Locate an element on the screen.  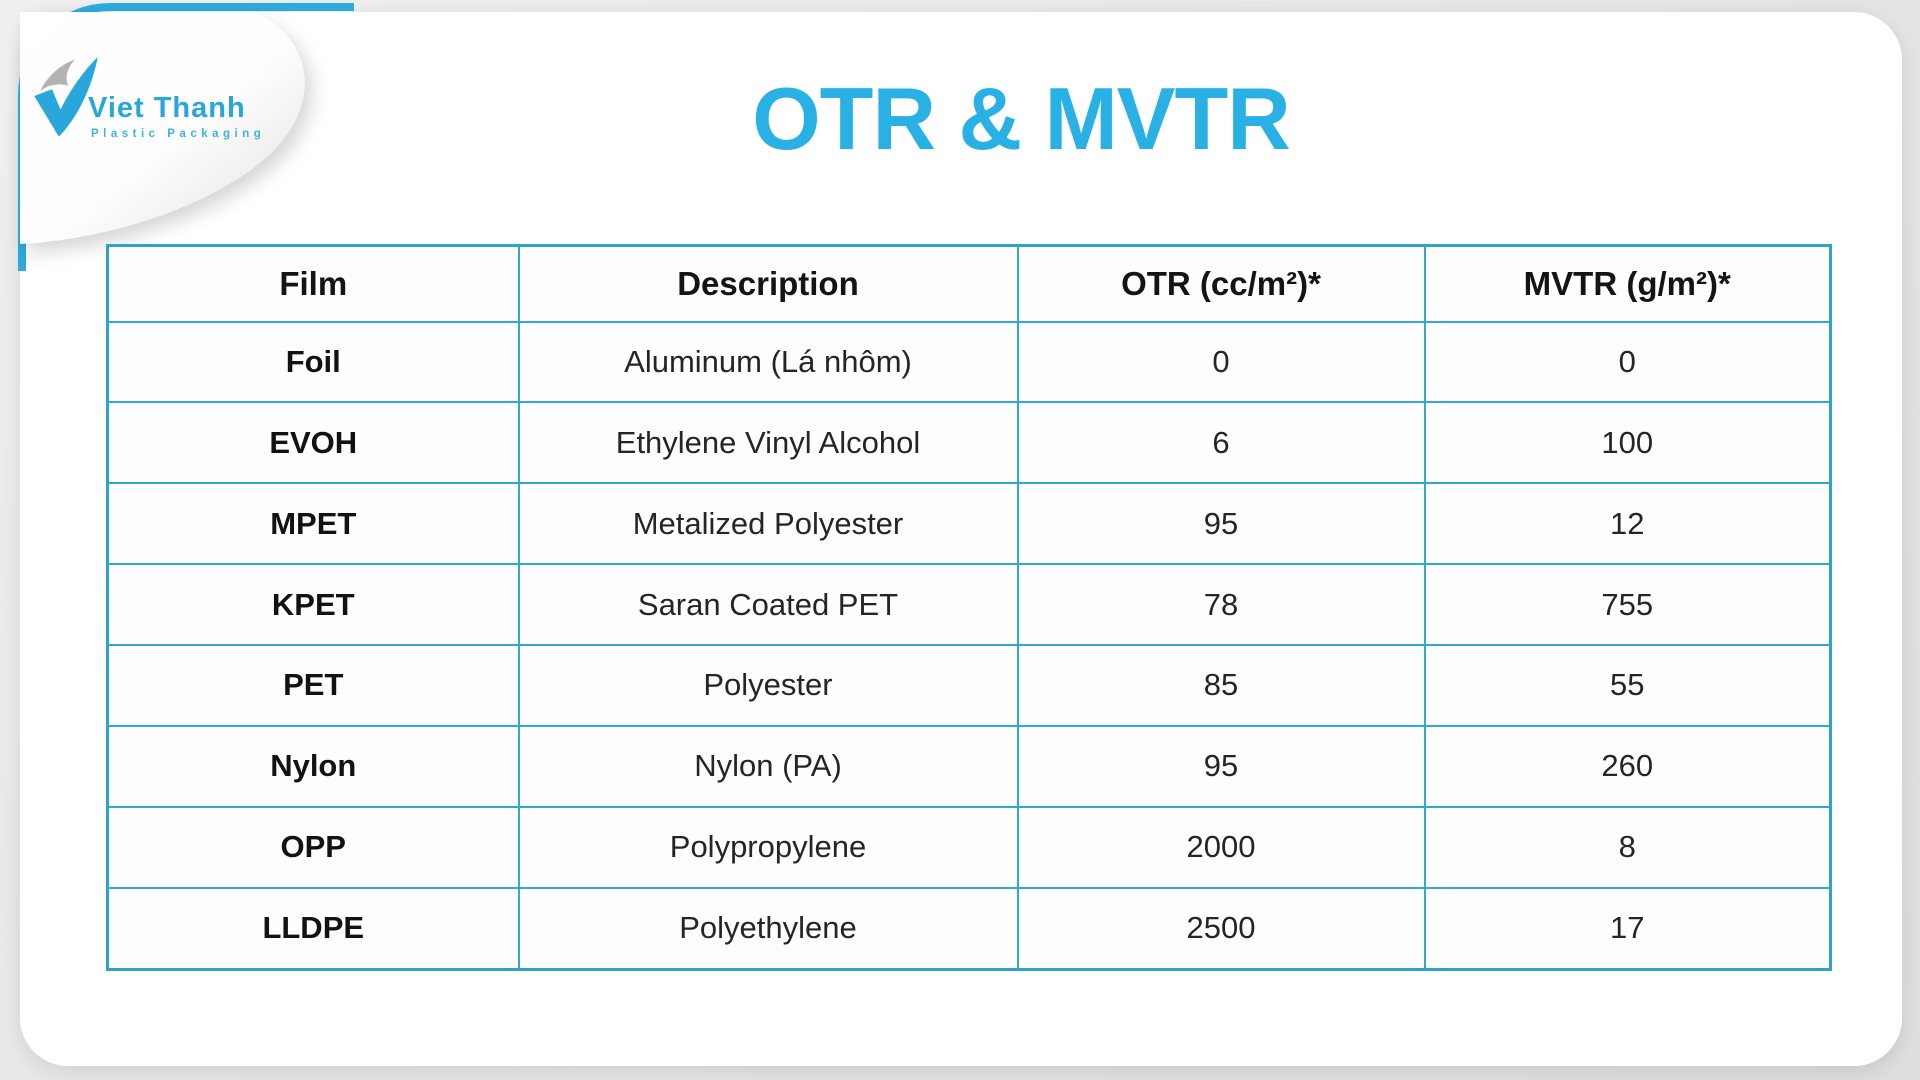
table-row: Nylon Nylon (PA) 95 260 is located at coordinates (969, 766).